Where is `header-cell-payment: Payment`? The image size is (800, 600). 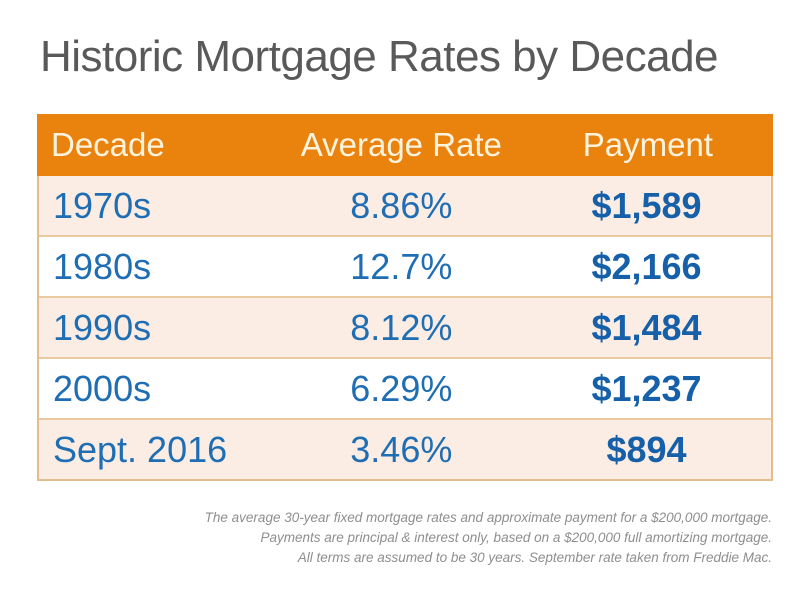
header-cell-payment: Payment is located at coordinates (647, 144).